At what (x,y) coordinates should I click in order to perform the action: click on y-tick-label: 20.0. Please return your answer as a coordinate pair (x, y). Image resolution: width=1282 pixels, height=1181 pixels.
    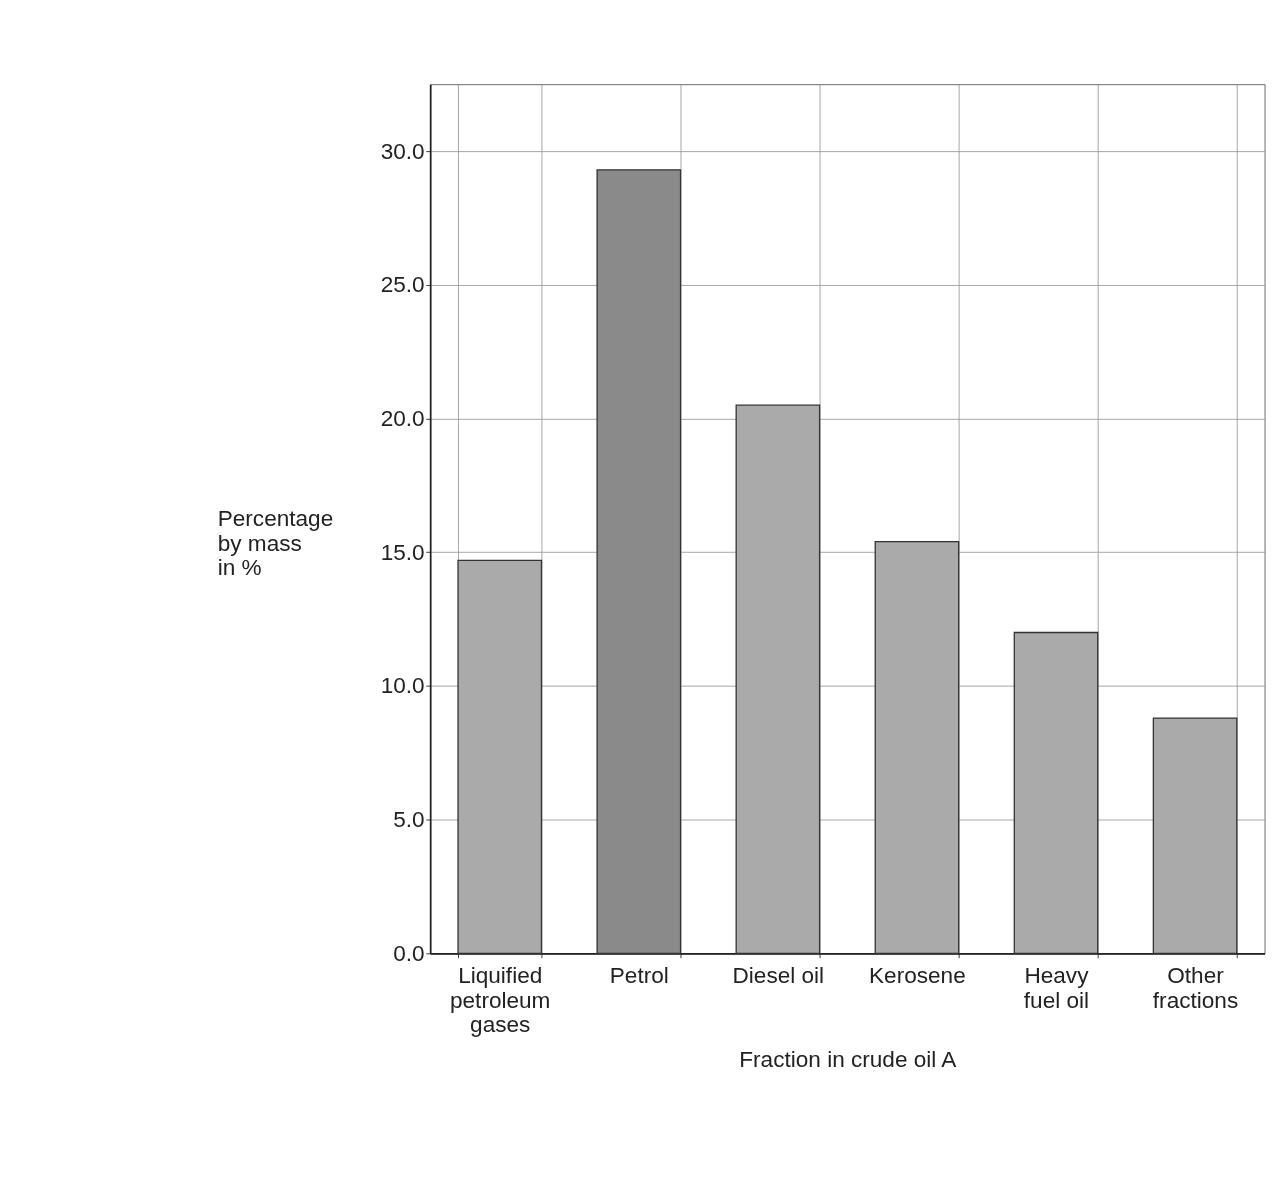
    Looking at the image, I should click on (402, 418).